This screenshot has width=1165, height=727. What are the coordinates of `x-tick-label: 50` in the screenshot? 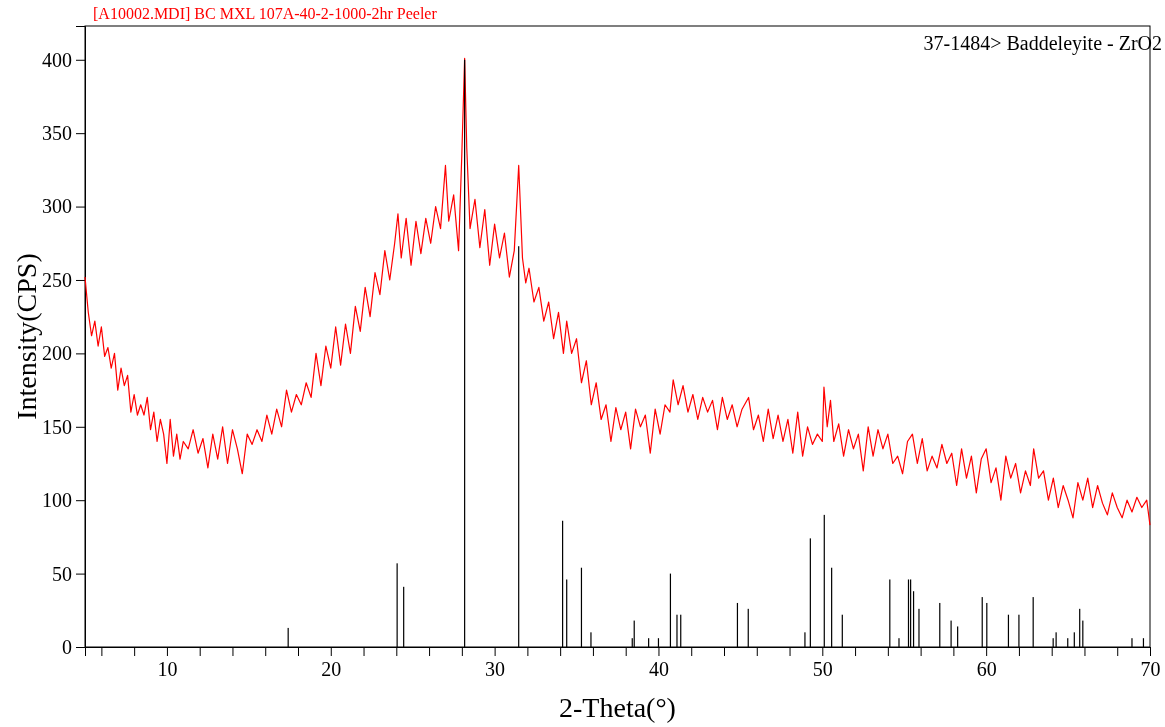 It's located at (822, 669).